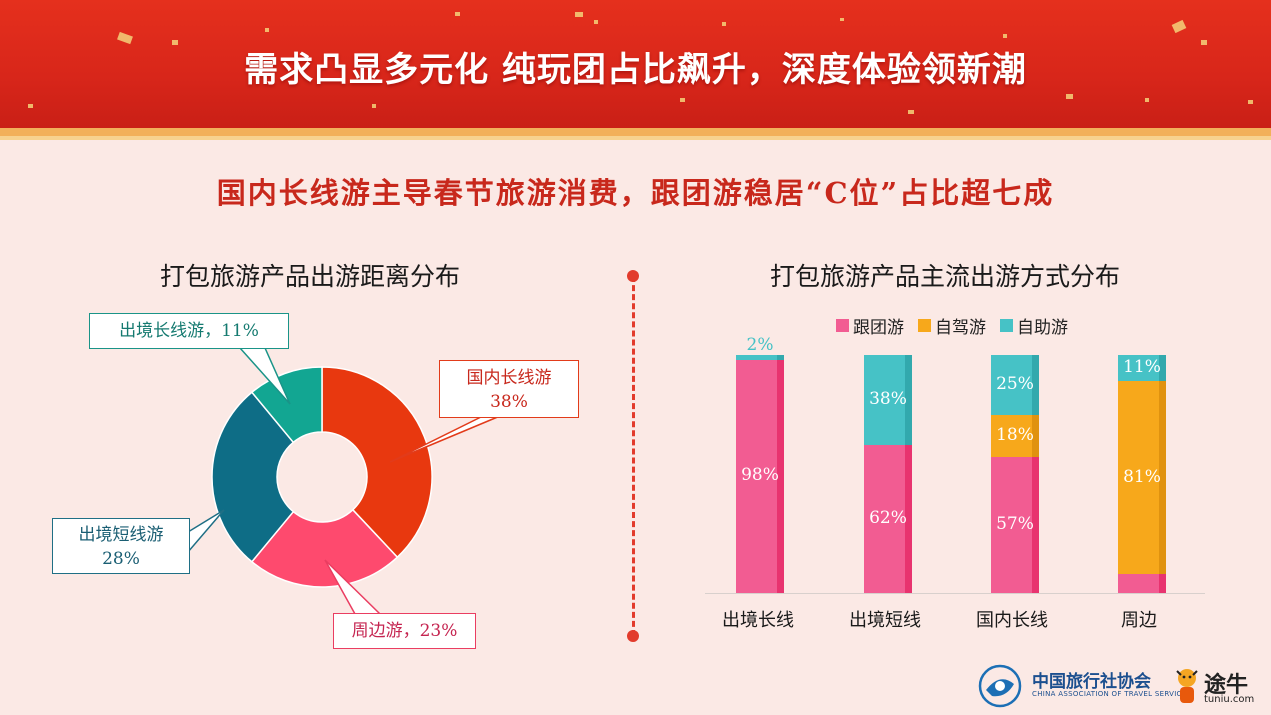 The height and width of the screenshot is (715, 1271). I want to click on legend-label-group-tour: 跟团游, so click(878, 327).